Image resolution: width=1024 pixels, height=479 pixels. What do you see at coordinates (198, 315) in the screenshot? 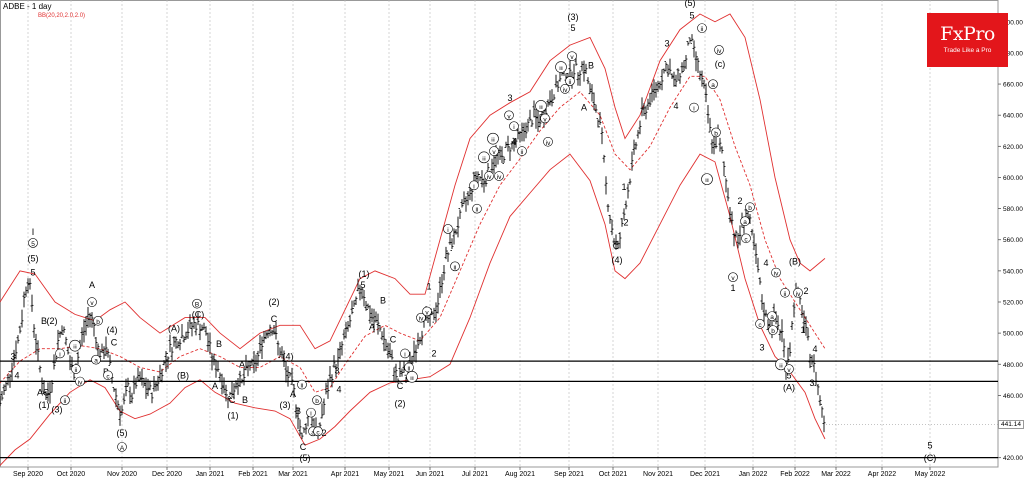
I see `wave-label: (C)` at bounding box center [198, 315].